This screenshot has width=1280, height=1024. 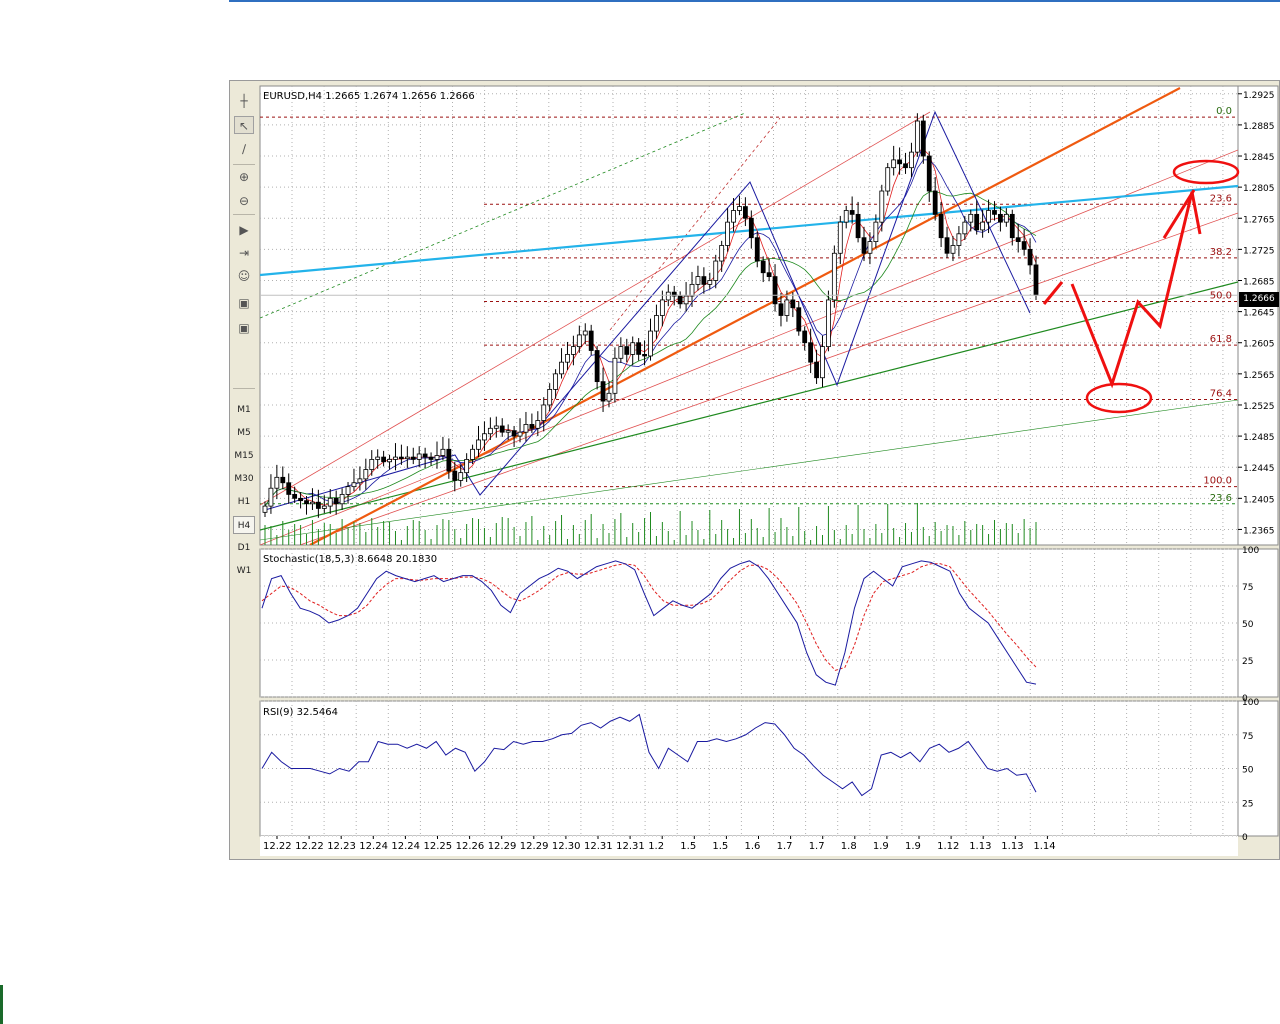 What do you see at coordinates (1136, 290) in the screenshot?
I see `forecast-path` at bounding box center [1136, 290].